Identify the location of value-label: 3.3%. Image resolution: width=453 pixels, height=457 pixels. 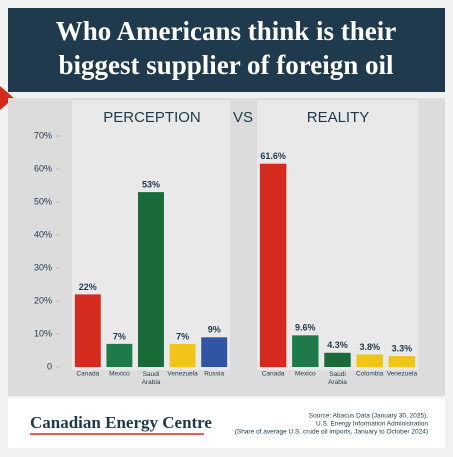
(402, 348).